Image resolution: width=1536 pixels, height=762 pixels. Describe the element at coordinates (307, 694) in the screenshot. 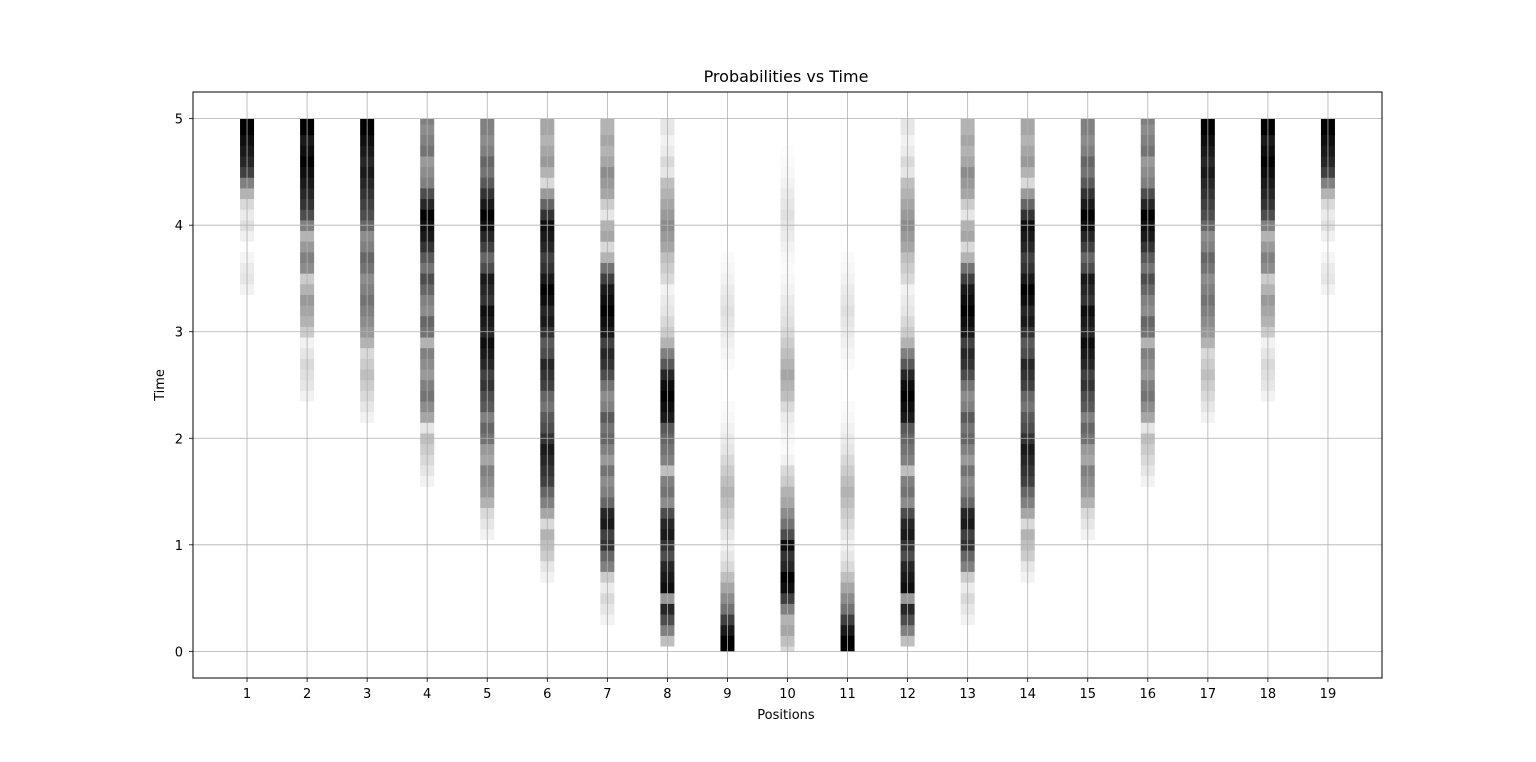

I see `x-tick-label: 2` at that location.